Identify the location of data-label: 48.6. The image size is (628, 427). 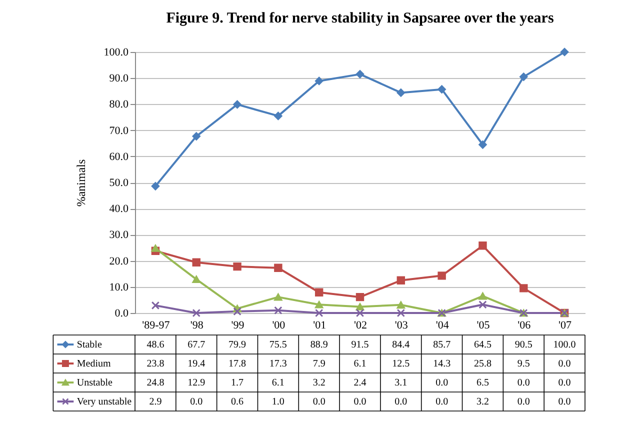
(155, 345).